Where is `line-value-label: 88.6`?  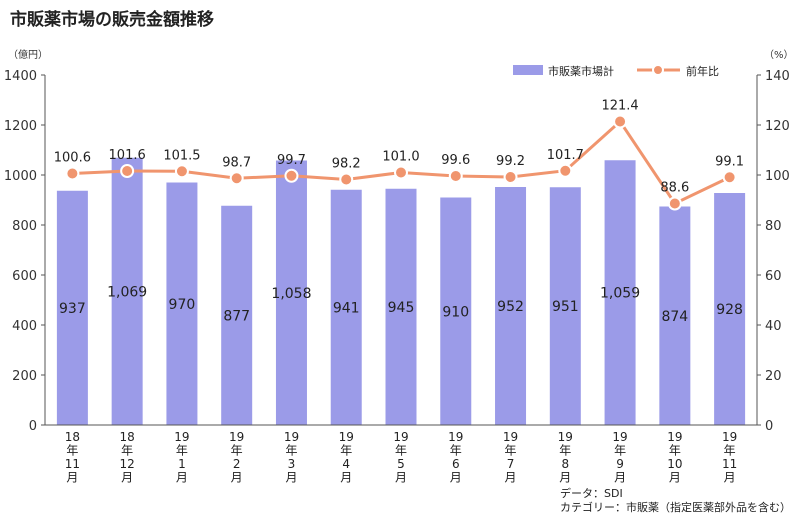 line-value-label: 88.6 is located at coordinates (674, 188).